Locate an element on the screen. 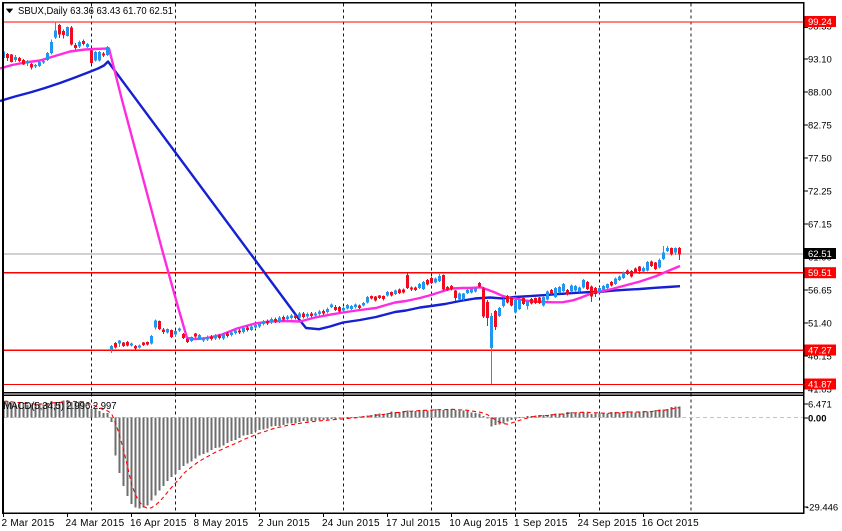 This screenshot has width=842, height=531. svg-text: -29.446 is located at coordinates (822, 507).